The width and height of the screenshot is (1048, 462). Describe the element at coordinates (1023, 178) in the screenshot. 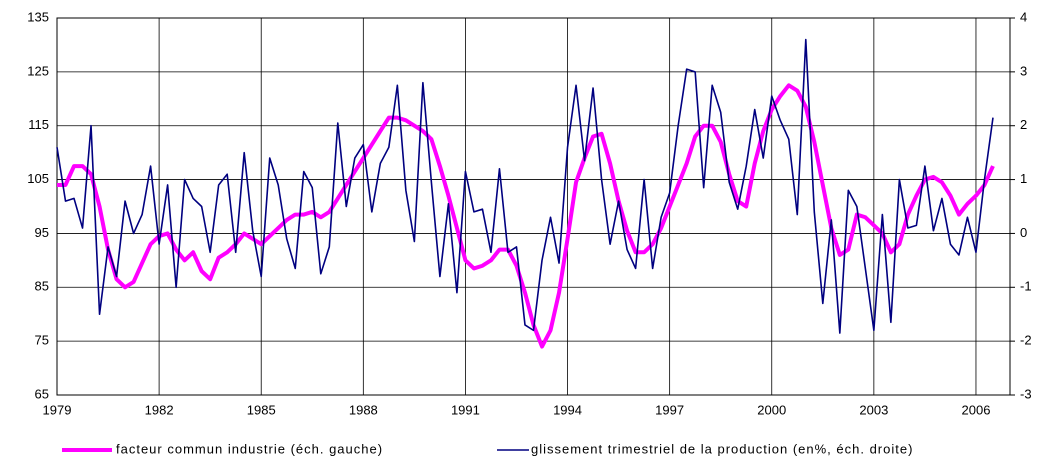

I see `y2-tick-label: 1` at that location.